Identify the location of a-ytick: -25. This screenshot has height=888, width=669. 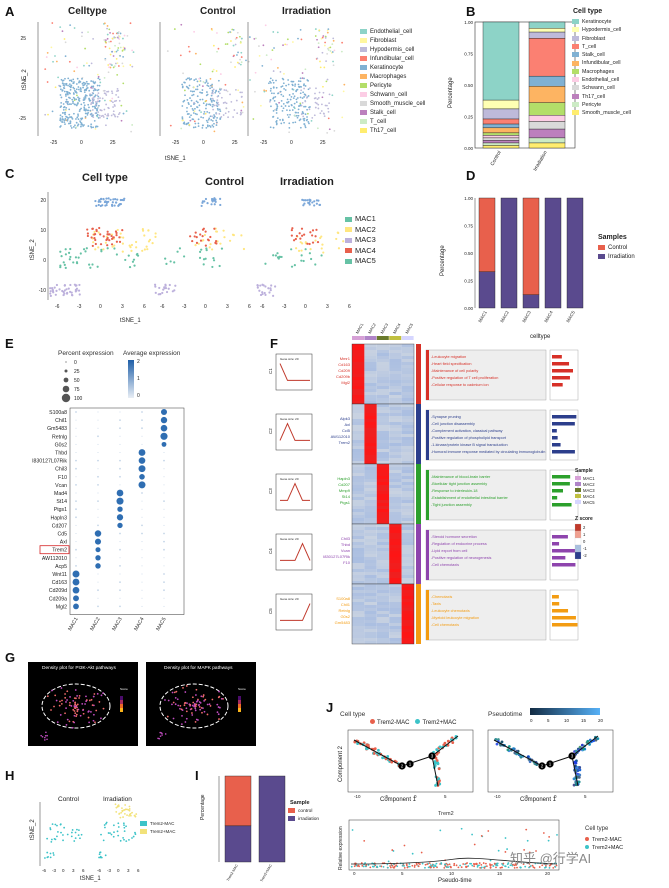
(22, 119).